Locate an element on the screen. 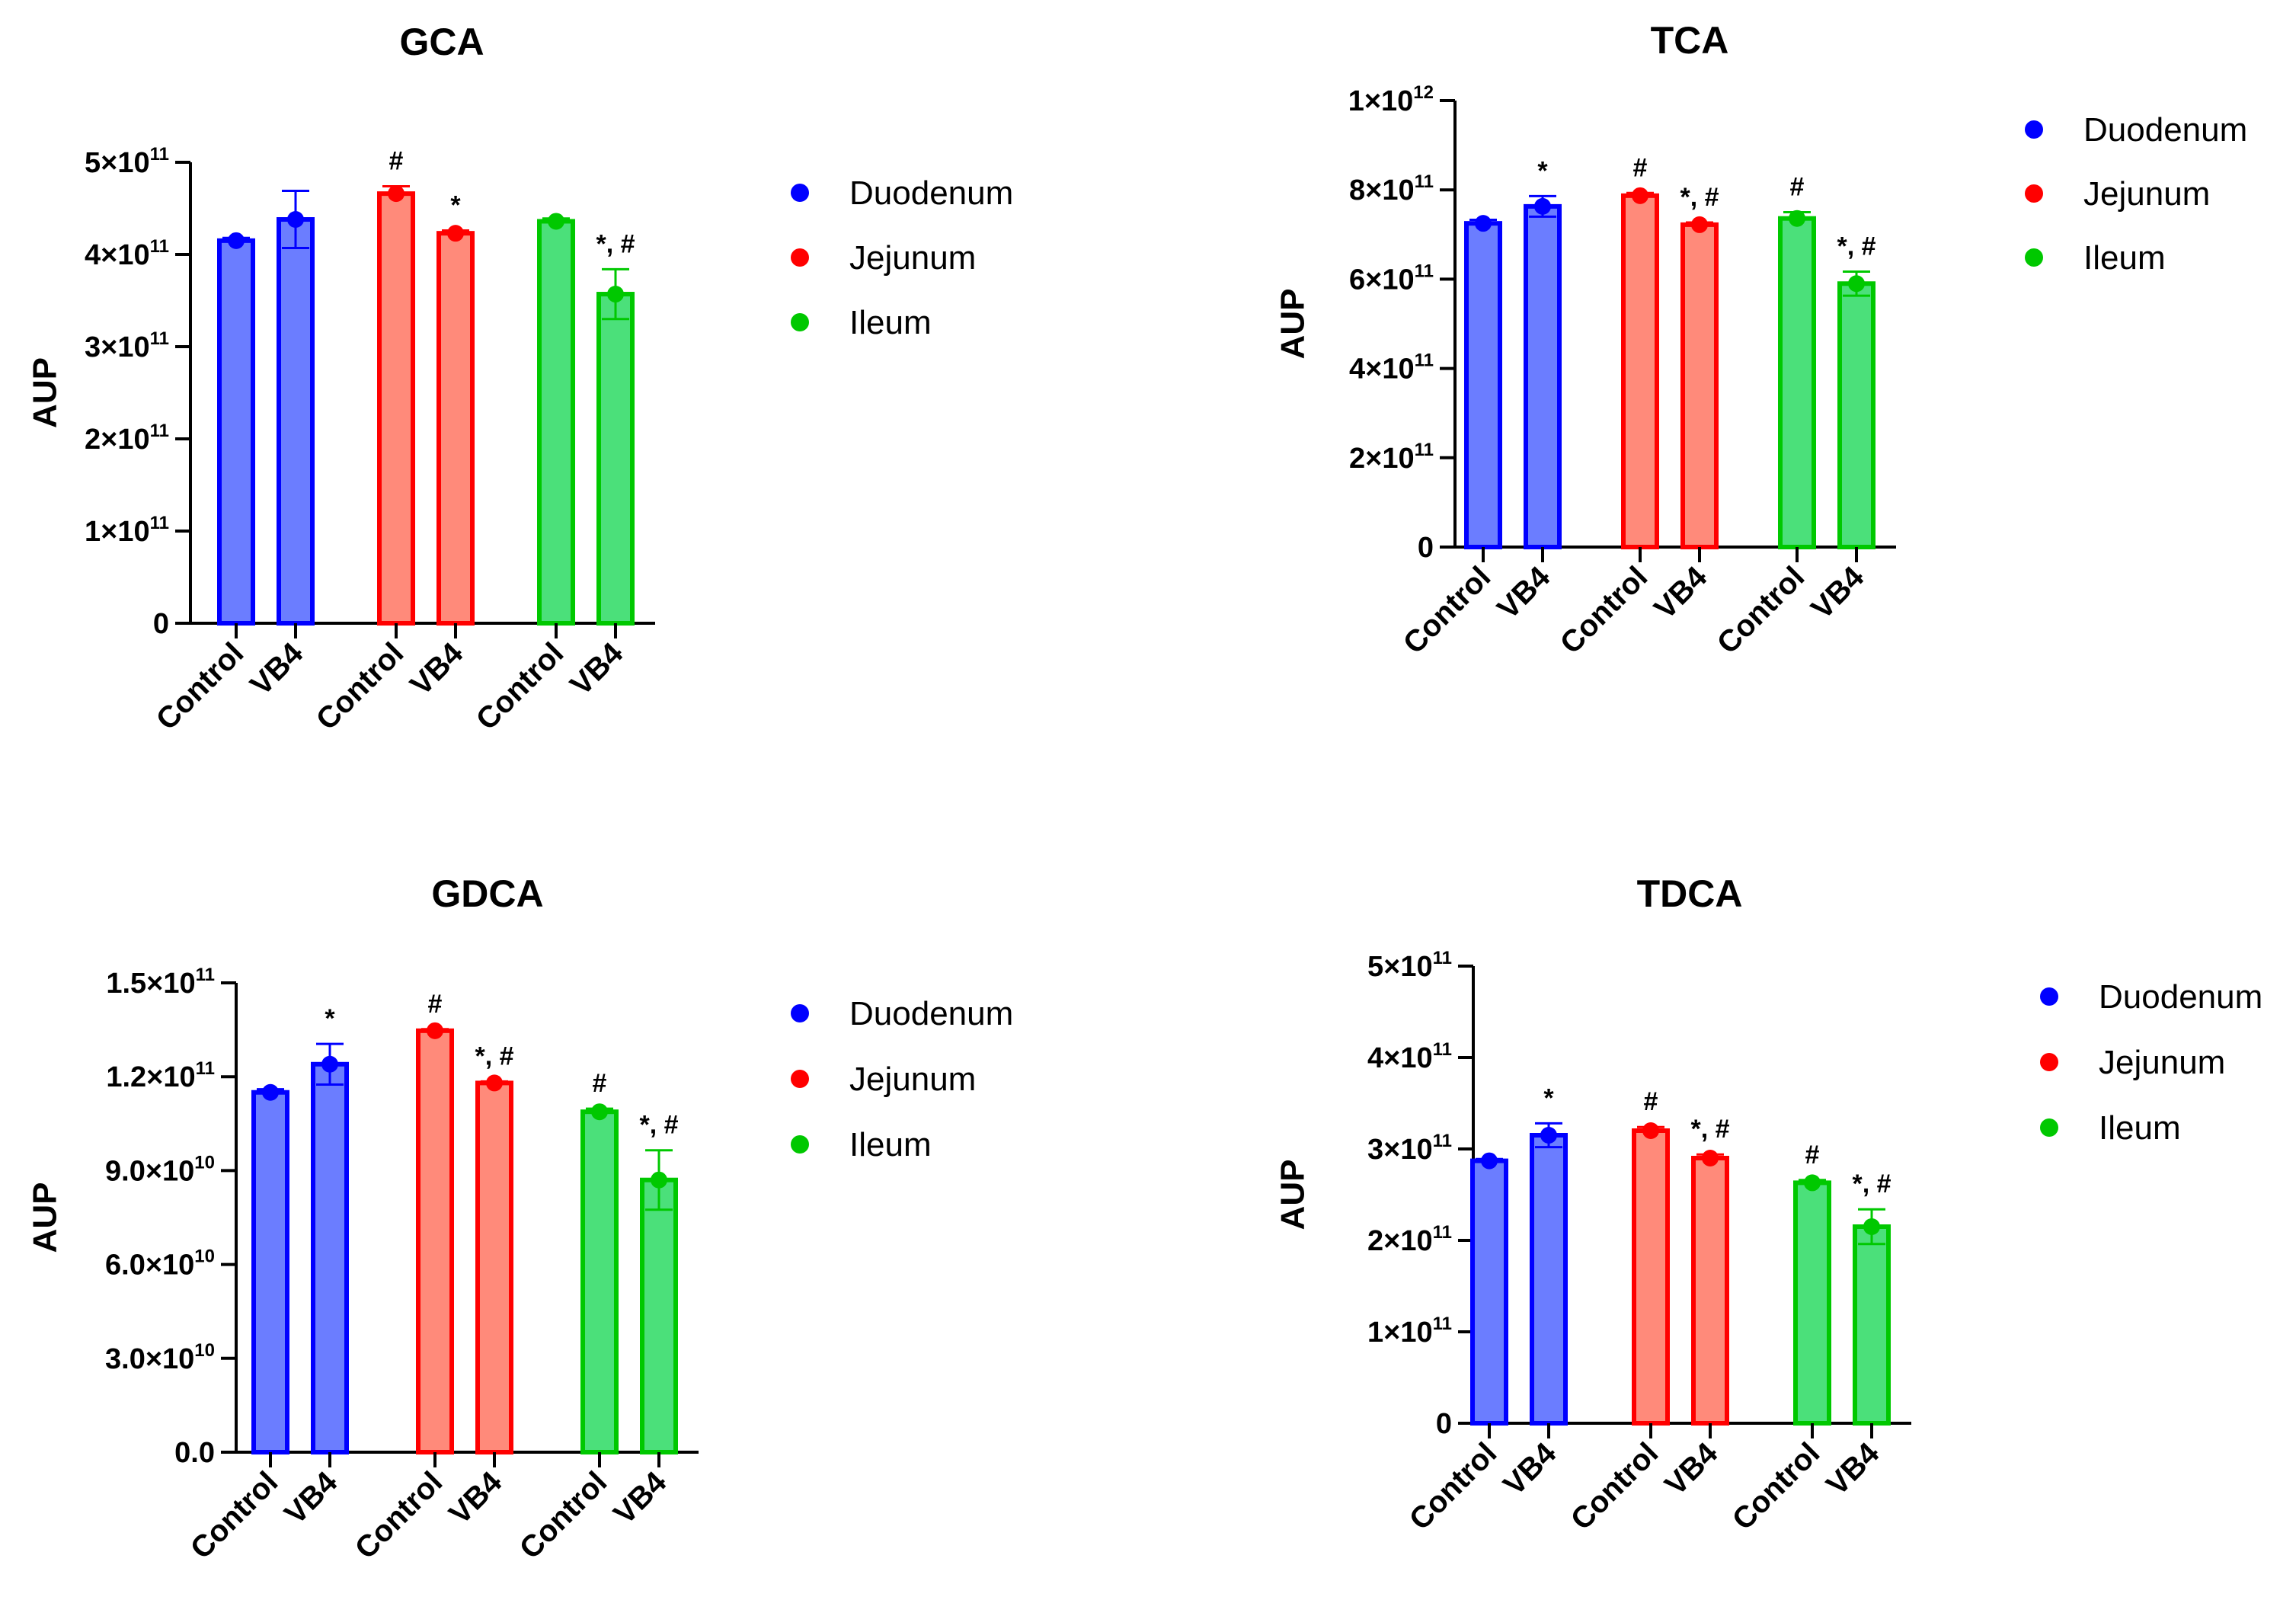  y-tick-label: 4×10¹¹ is located at coordinates (1391, 368).